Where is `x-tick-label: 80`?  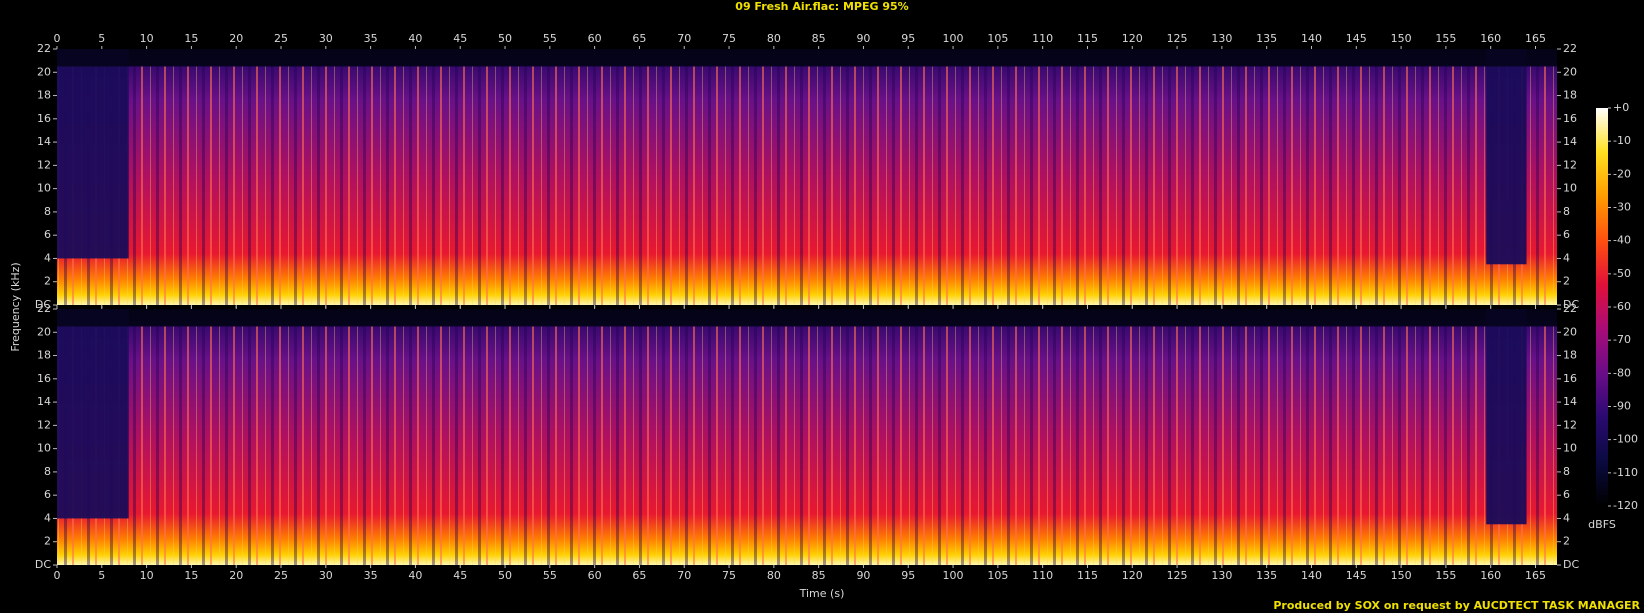
x-tick-label: 80 is located at coordinates (774, 38).